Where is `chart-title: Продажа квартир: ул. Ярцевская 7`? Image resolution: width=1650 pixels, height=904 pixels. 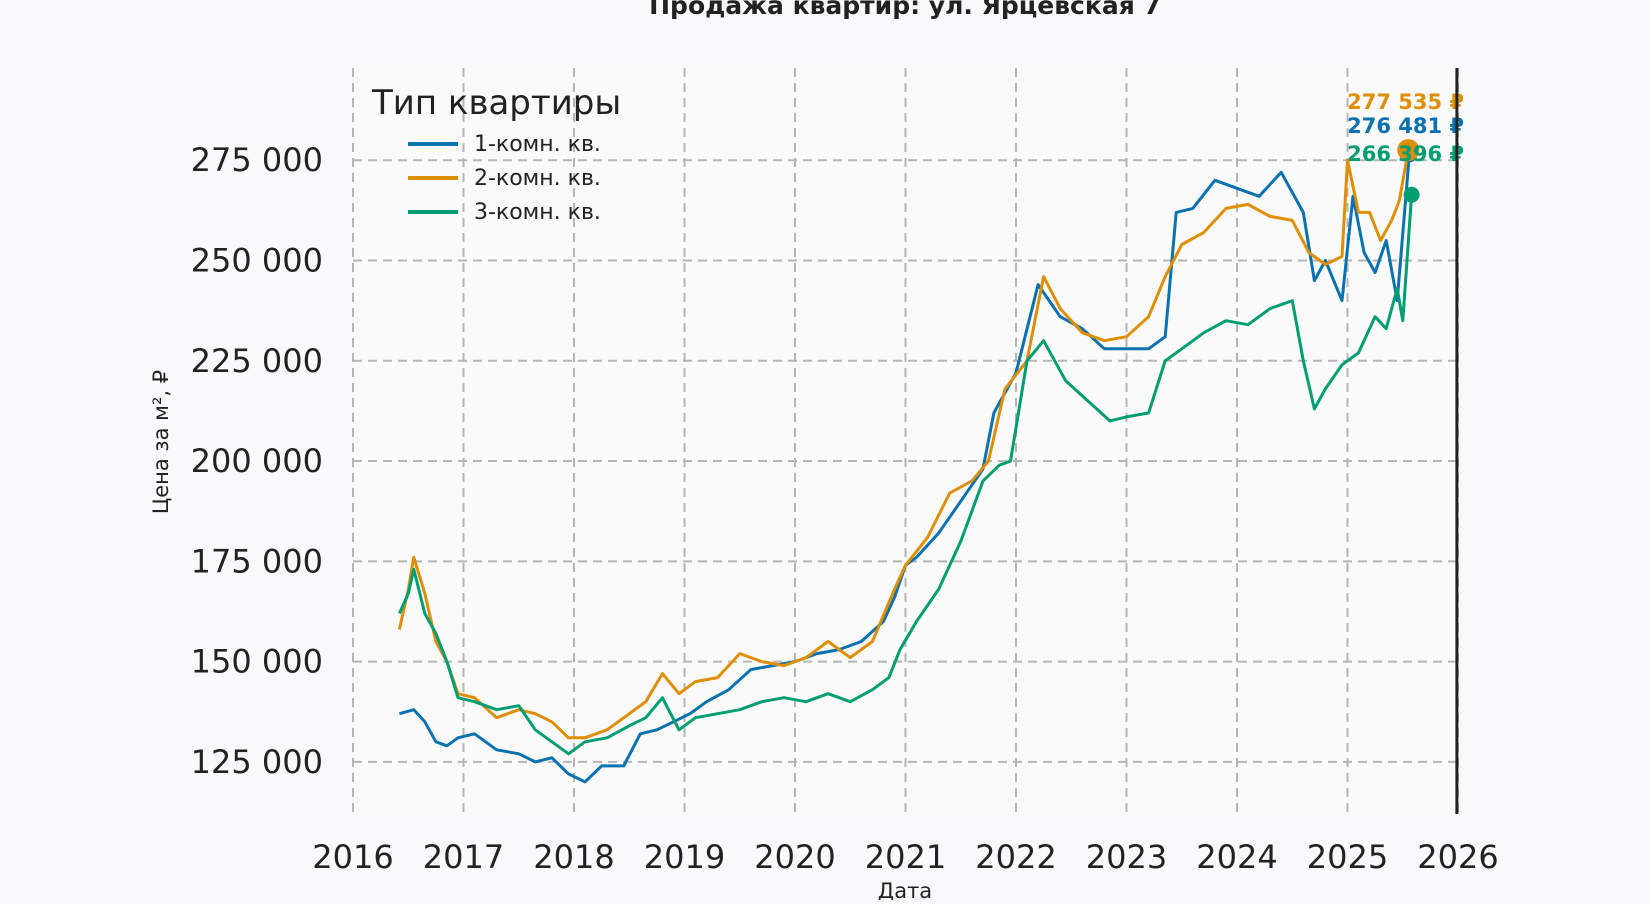
chart-title: Продажа квартир: ул. Ярцевская 7 is located at coordinates (905, 10).